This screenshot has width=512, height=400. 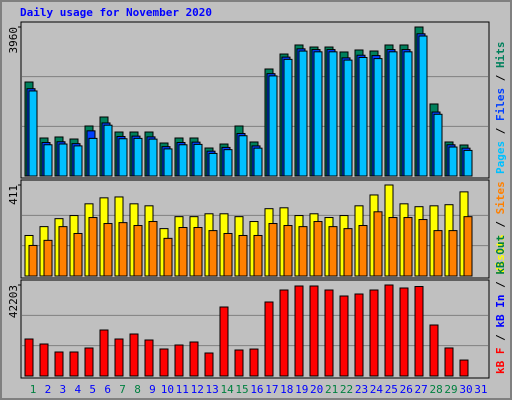 I want to click on legend-entry: Pages, so click(x=500, y=157).